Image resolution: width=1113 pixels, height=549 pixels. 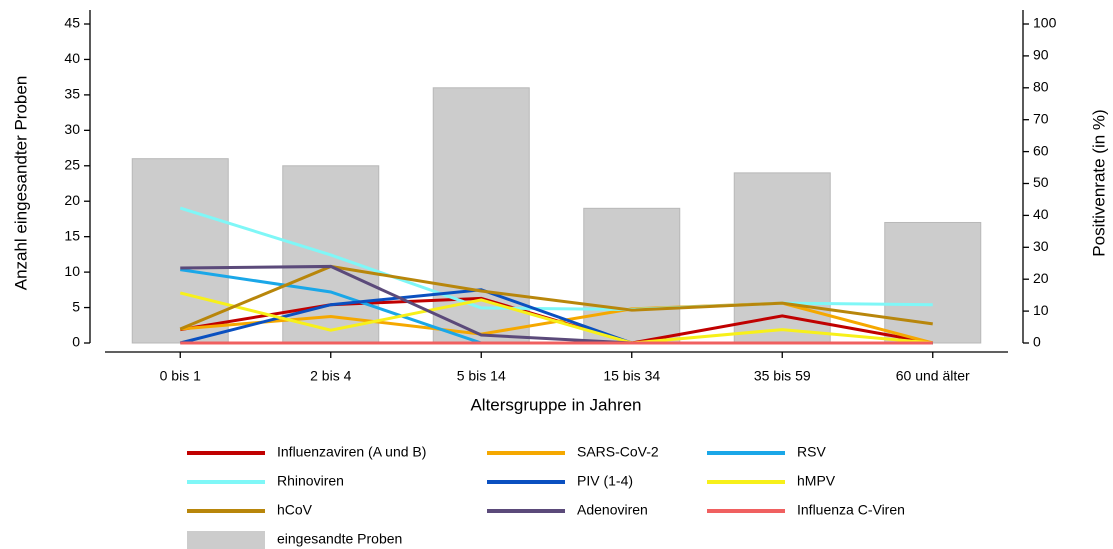 What do you see at coordinates (555, 404) in the screenshot?
I see `x-axis-label: Altersgruppe in Jahren` at bounding box center [555, 404].